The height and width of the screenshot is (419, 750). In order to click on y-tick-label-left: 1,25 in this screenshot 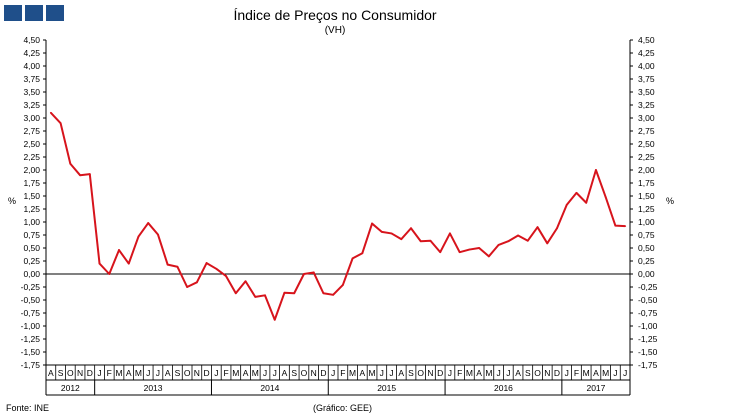, I will do `click(31, 209)`.